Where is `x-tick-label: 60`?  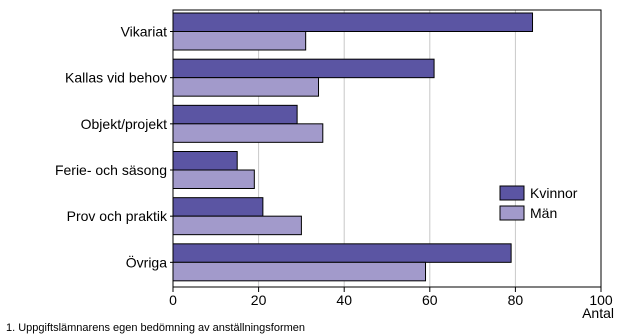
x-tick-label: 60 is located at coordinates (430, 300).